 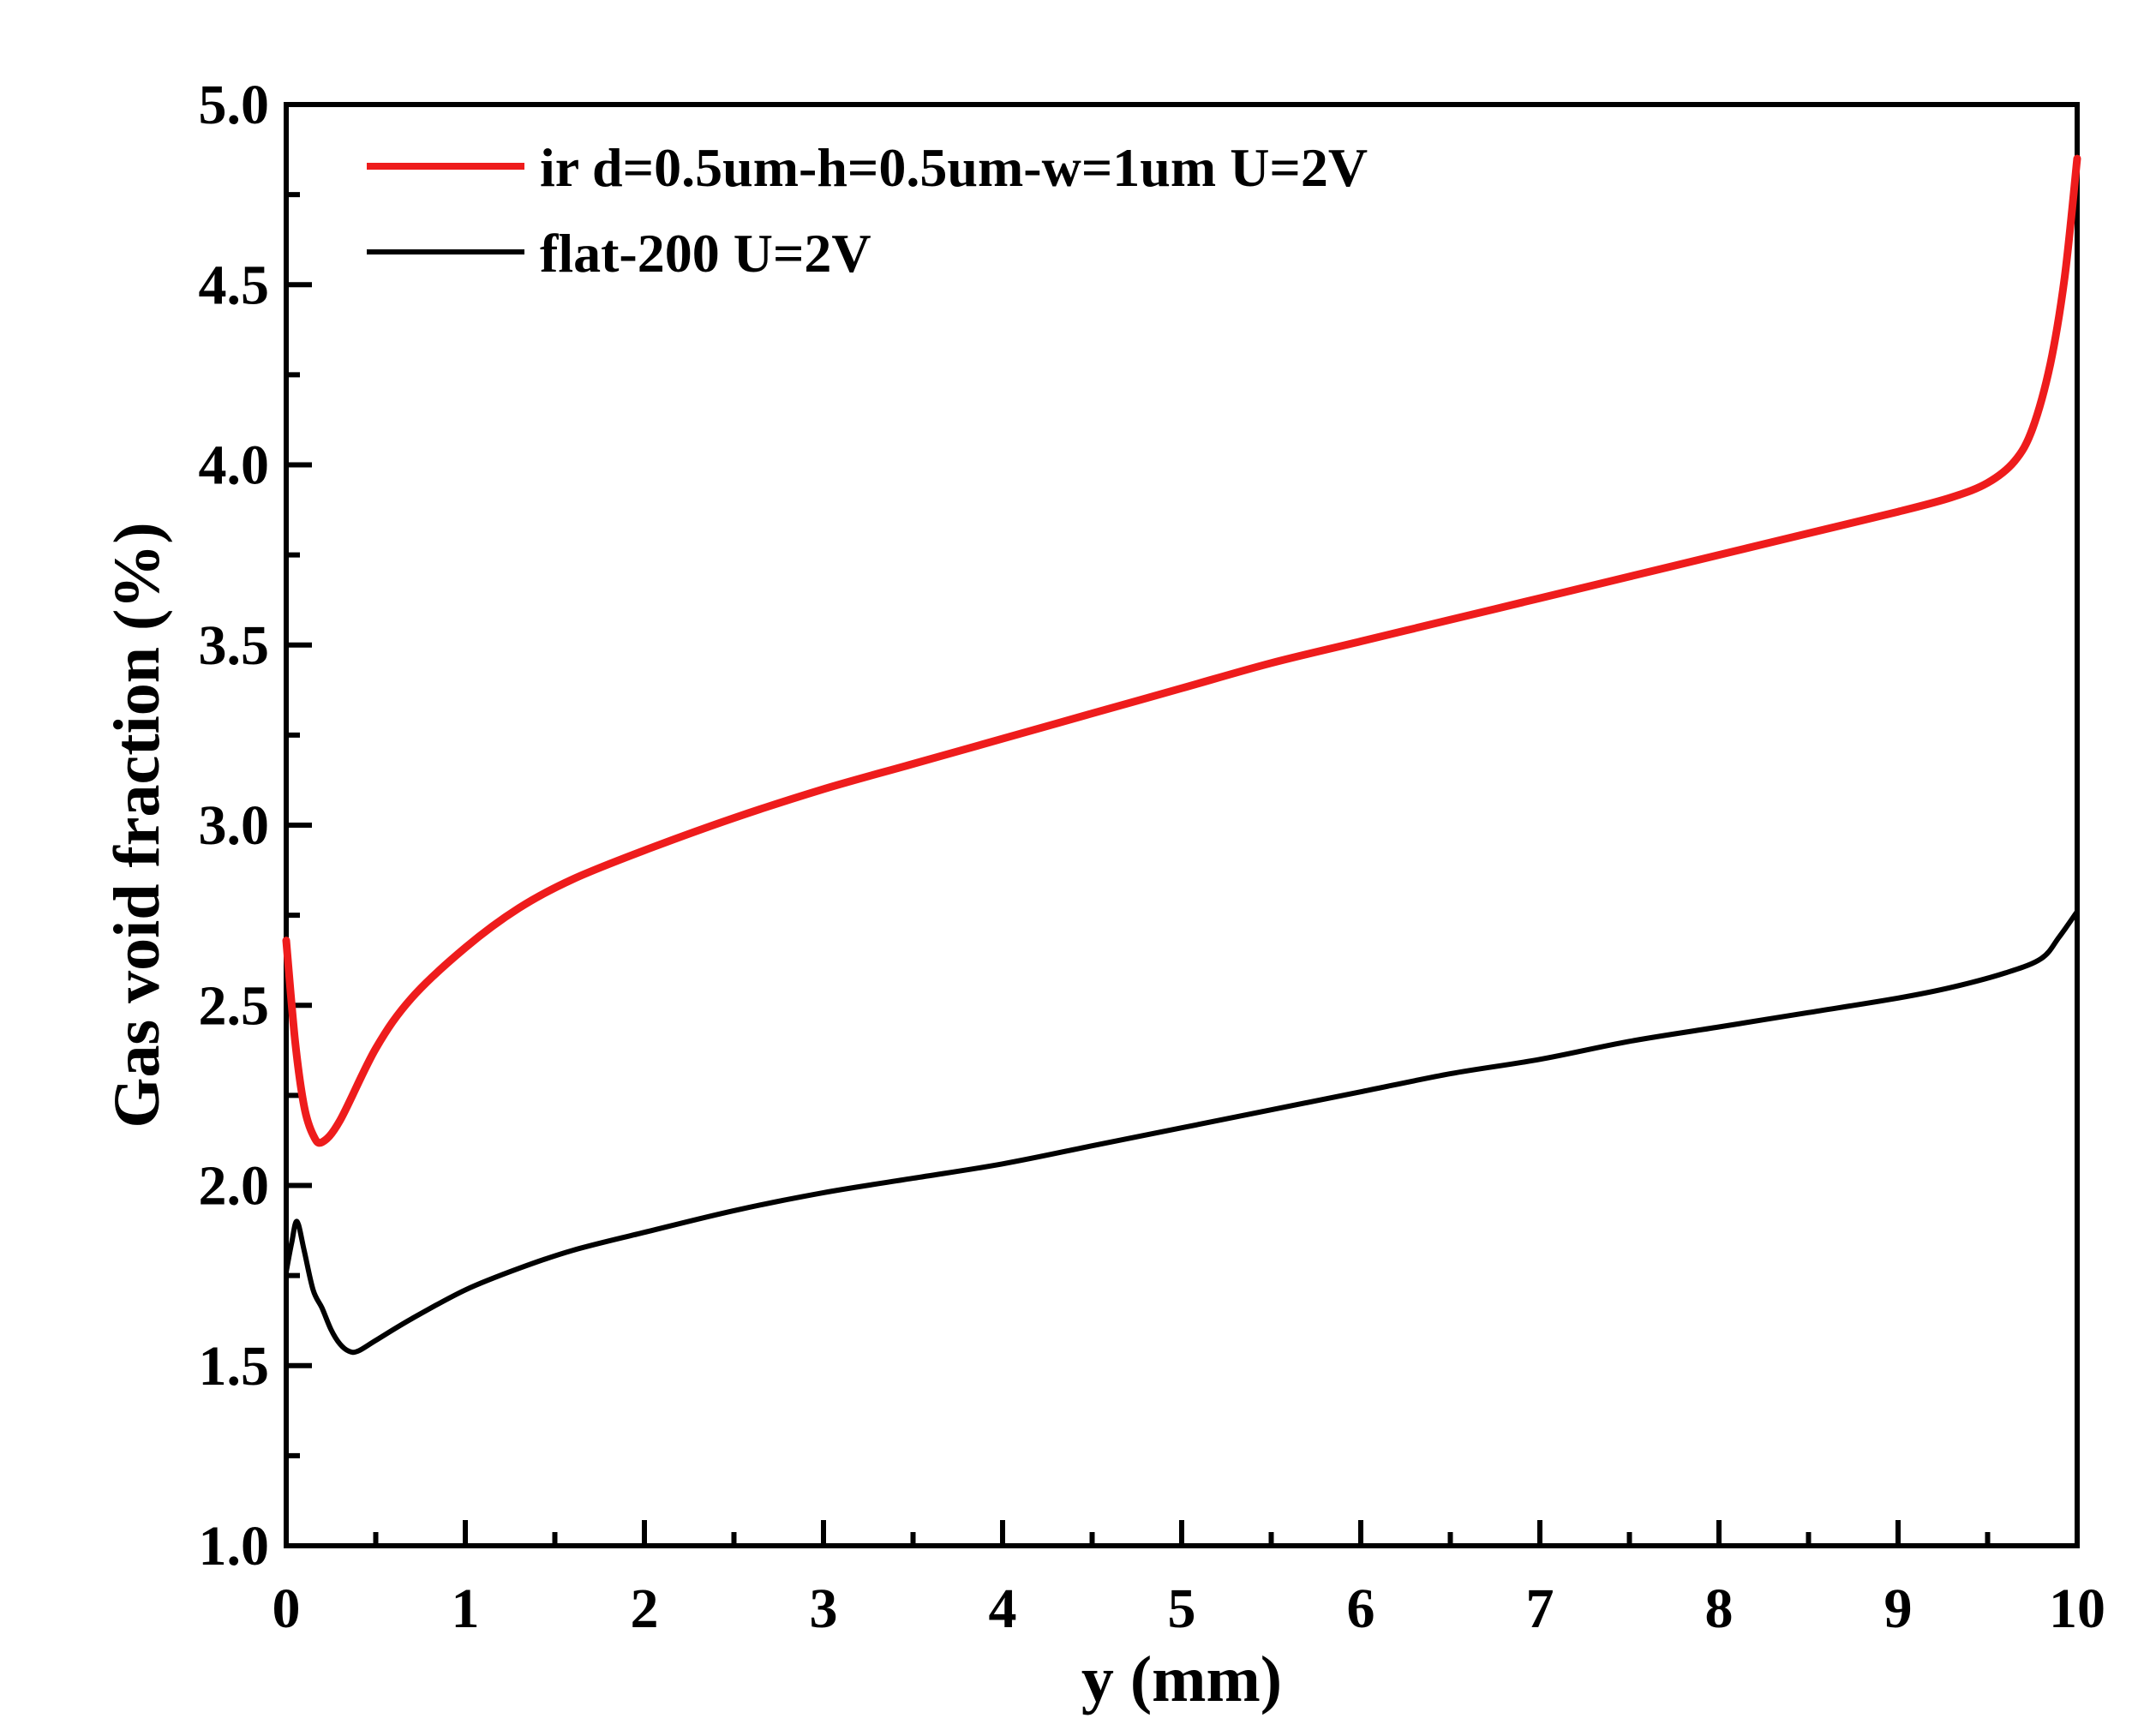 I want to click on x-axis-title: y (mm), so click(x=1181, y=1679).